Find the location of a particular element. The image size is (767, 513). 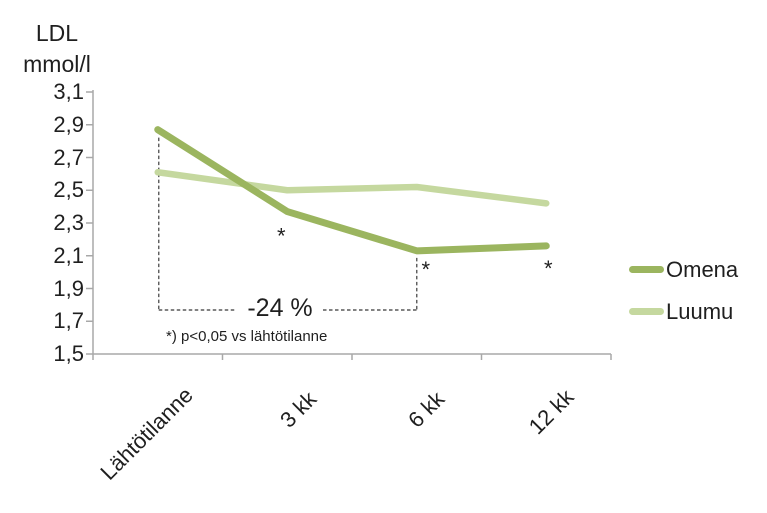

legend-label: Omena is located at coordinates (702, 269).